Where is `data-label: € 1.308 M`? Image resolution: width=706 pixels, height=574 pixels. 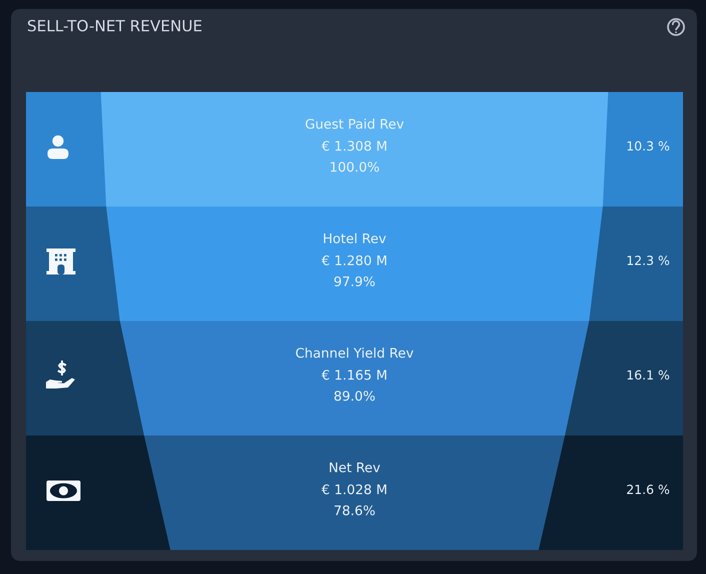 data-label: € 1.308 M is located at coordinates (354, 145).